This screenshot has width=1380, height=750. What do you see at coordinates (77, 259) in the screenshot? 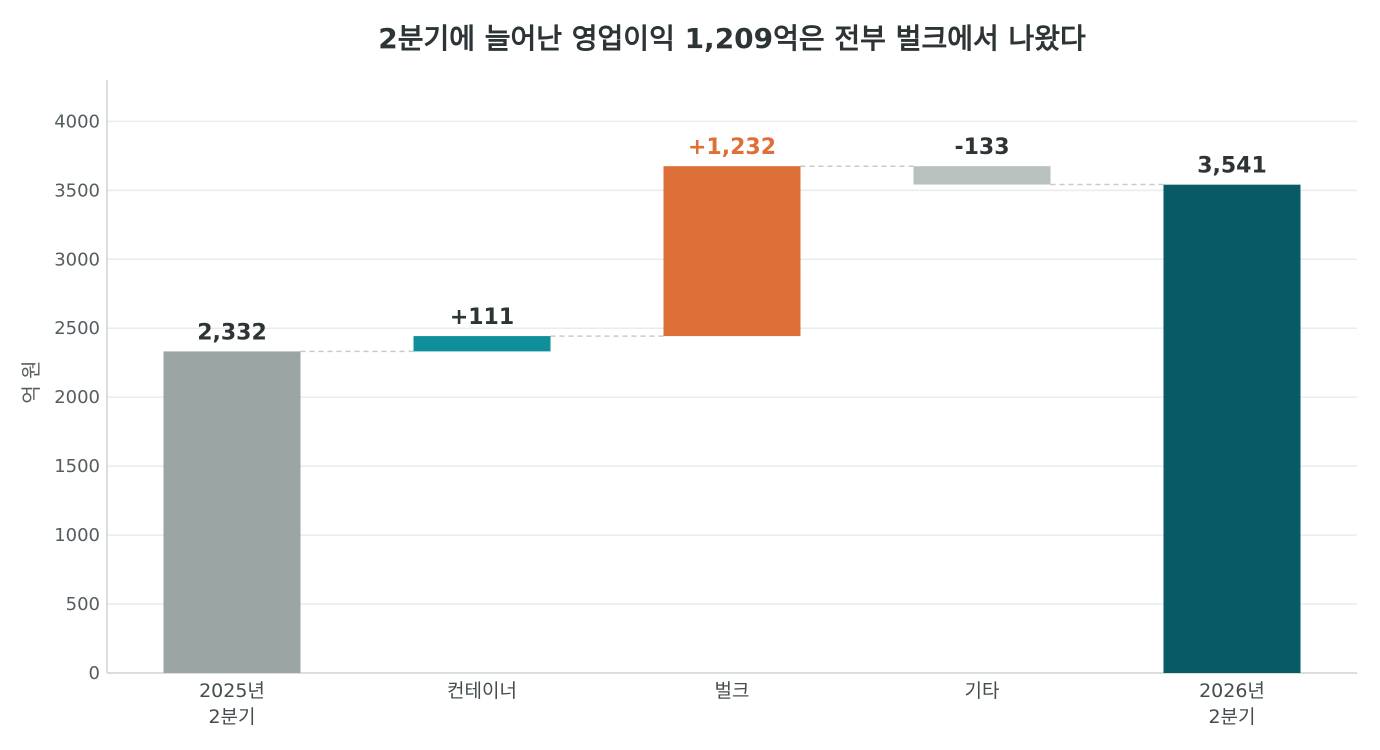
I see `y-tick-label: 3000` at bounding box center [77, 259].